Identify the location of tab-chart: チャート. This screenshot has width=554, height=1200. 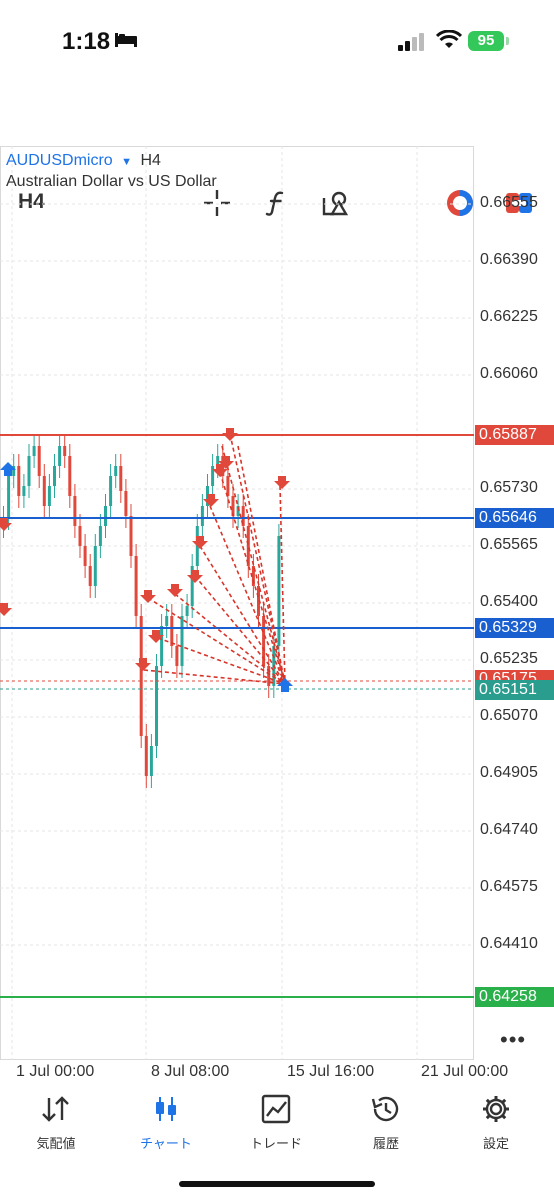
(166, 1123).